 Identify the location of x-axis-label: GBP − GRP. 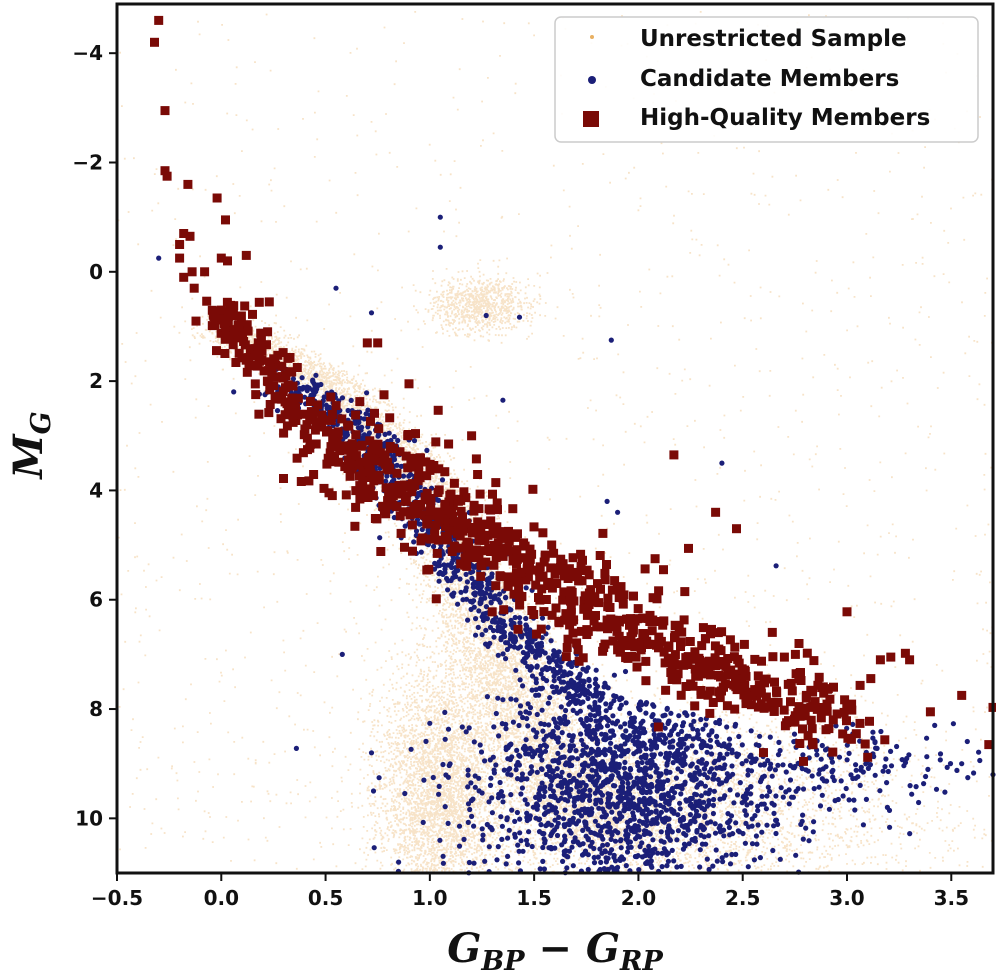
(555, 948).